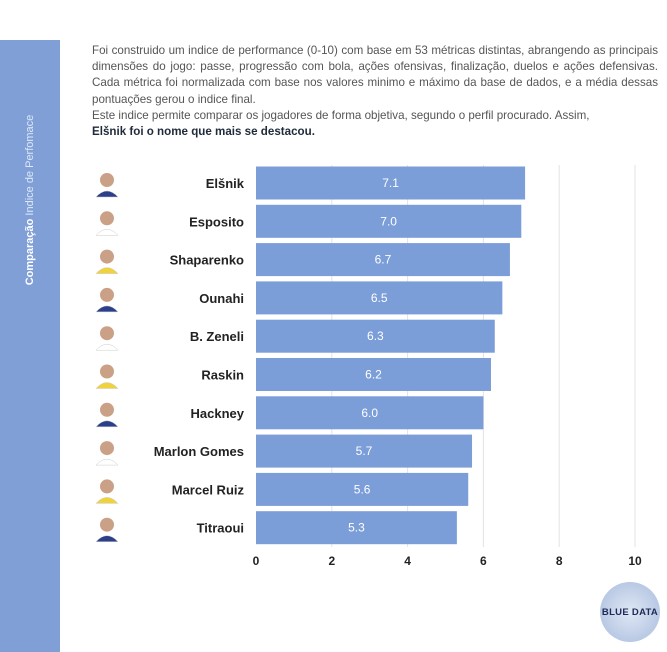  Describe the element at coordinates (30, 346) in the screenshot. I see `sidebar-band: Comparação Indice de Perfomace` at that location.